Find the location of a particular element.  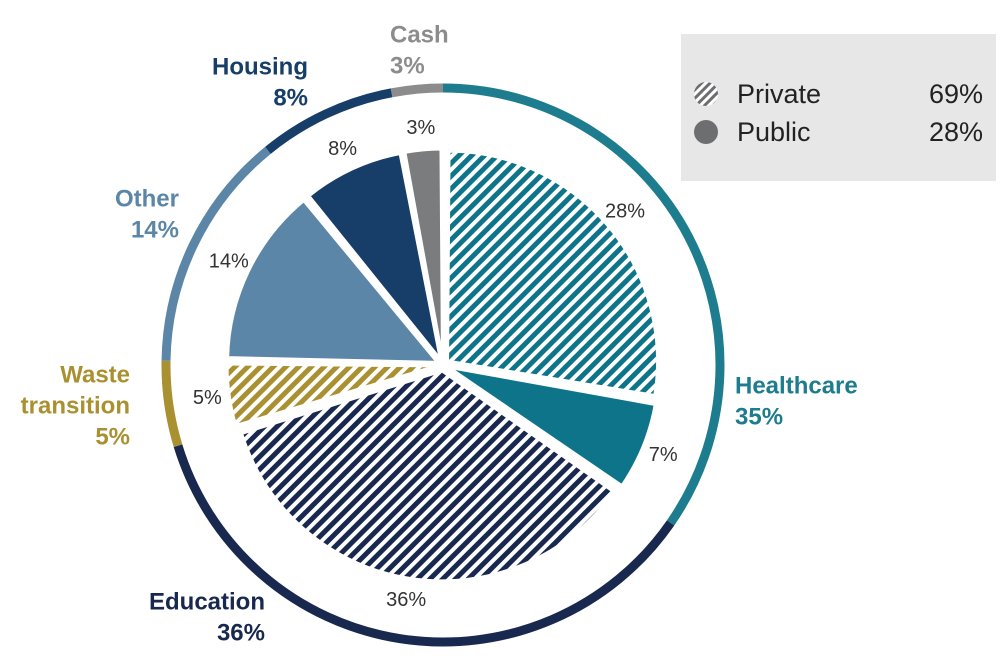

pie-slice-other-public is located at coordinates (333, 281).